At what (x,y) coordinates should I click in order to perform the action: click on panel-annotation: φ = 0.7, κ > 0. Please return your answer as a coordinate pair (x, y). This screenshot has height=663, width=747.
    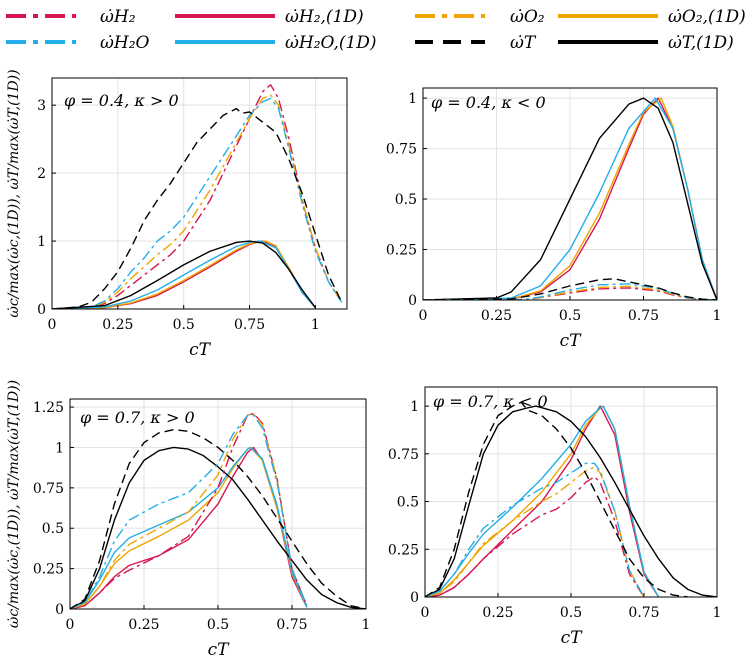
    Looking at the image, I should click on (137, 417).